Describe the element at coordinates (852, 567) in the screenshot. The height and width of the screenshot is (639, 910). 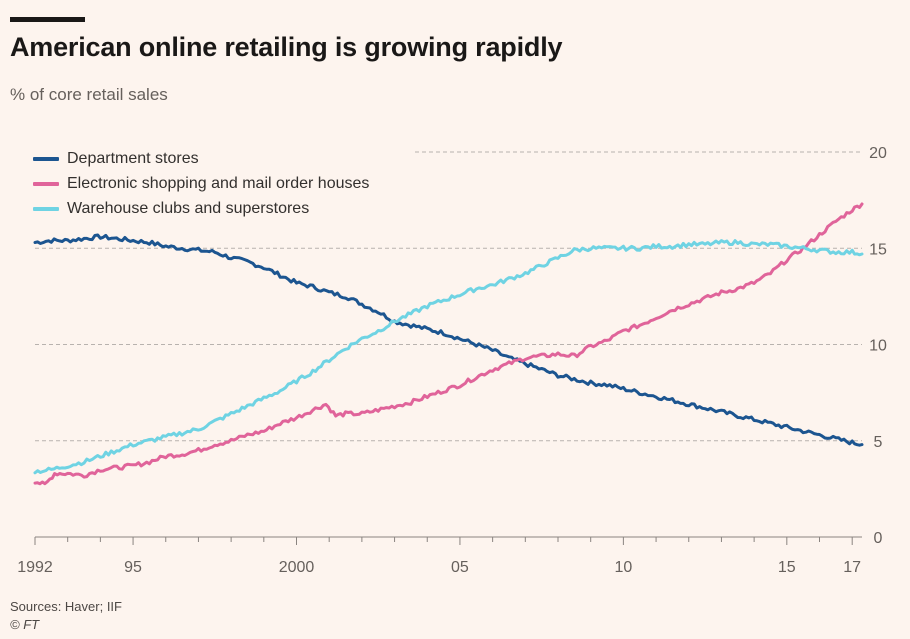
I see `x-tick-label: 17` at that location.